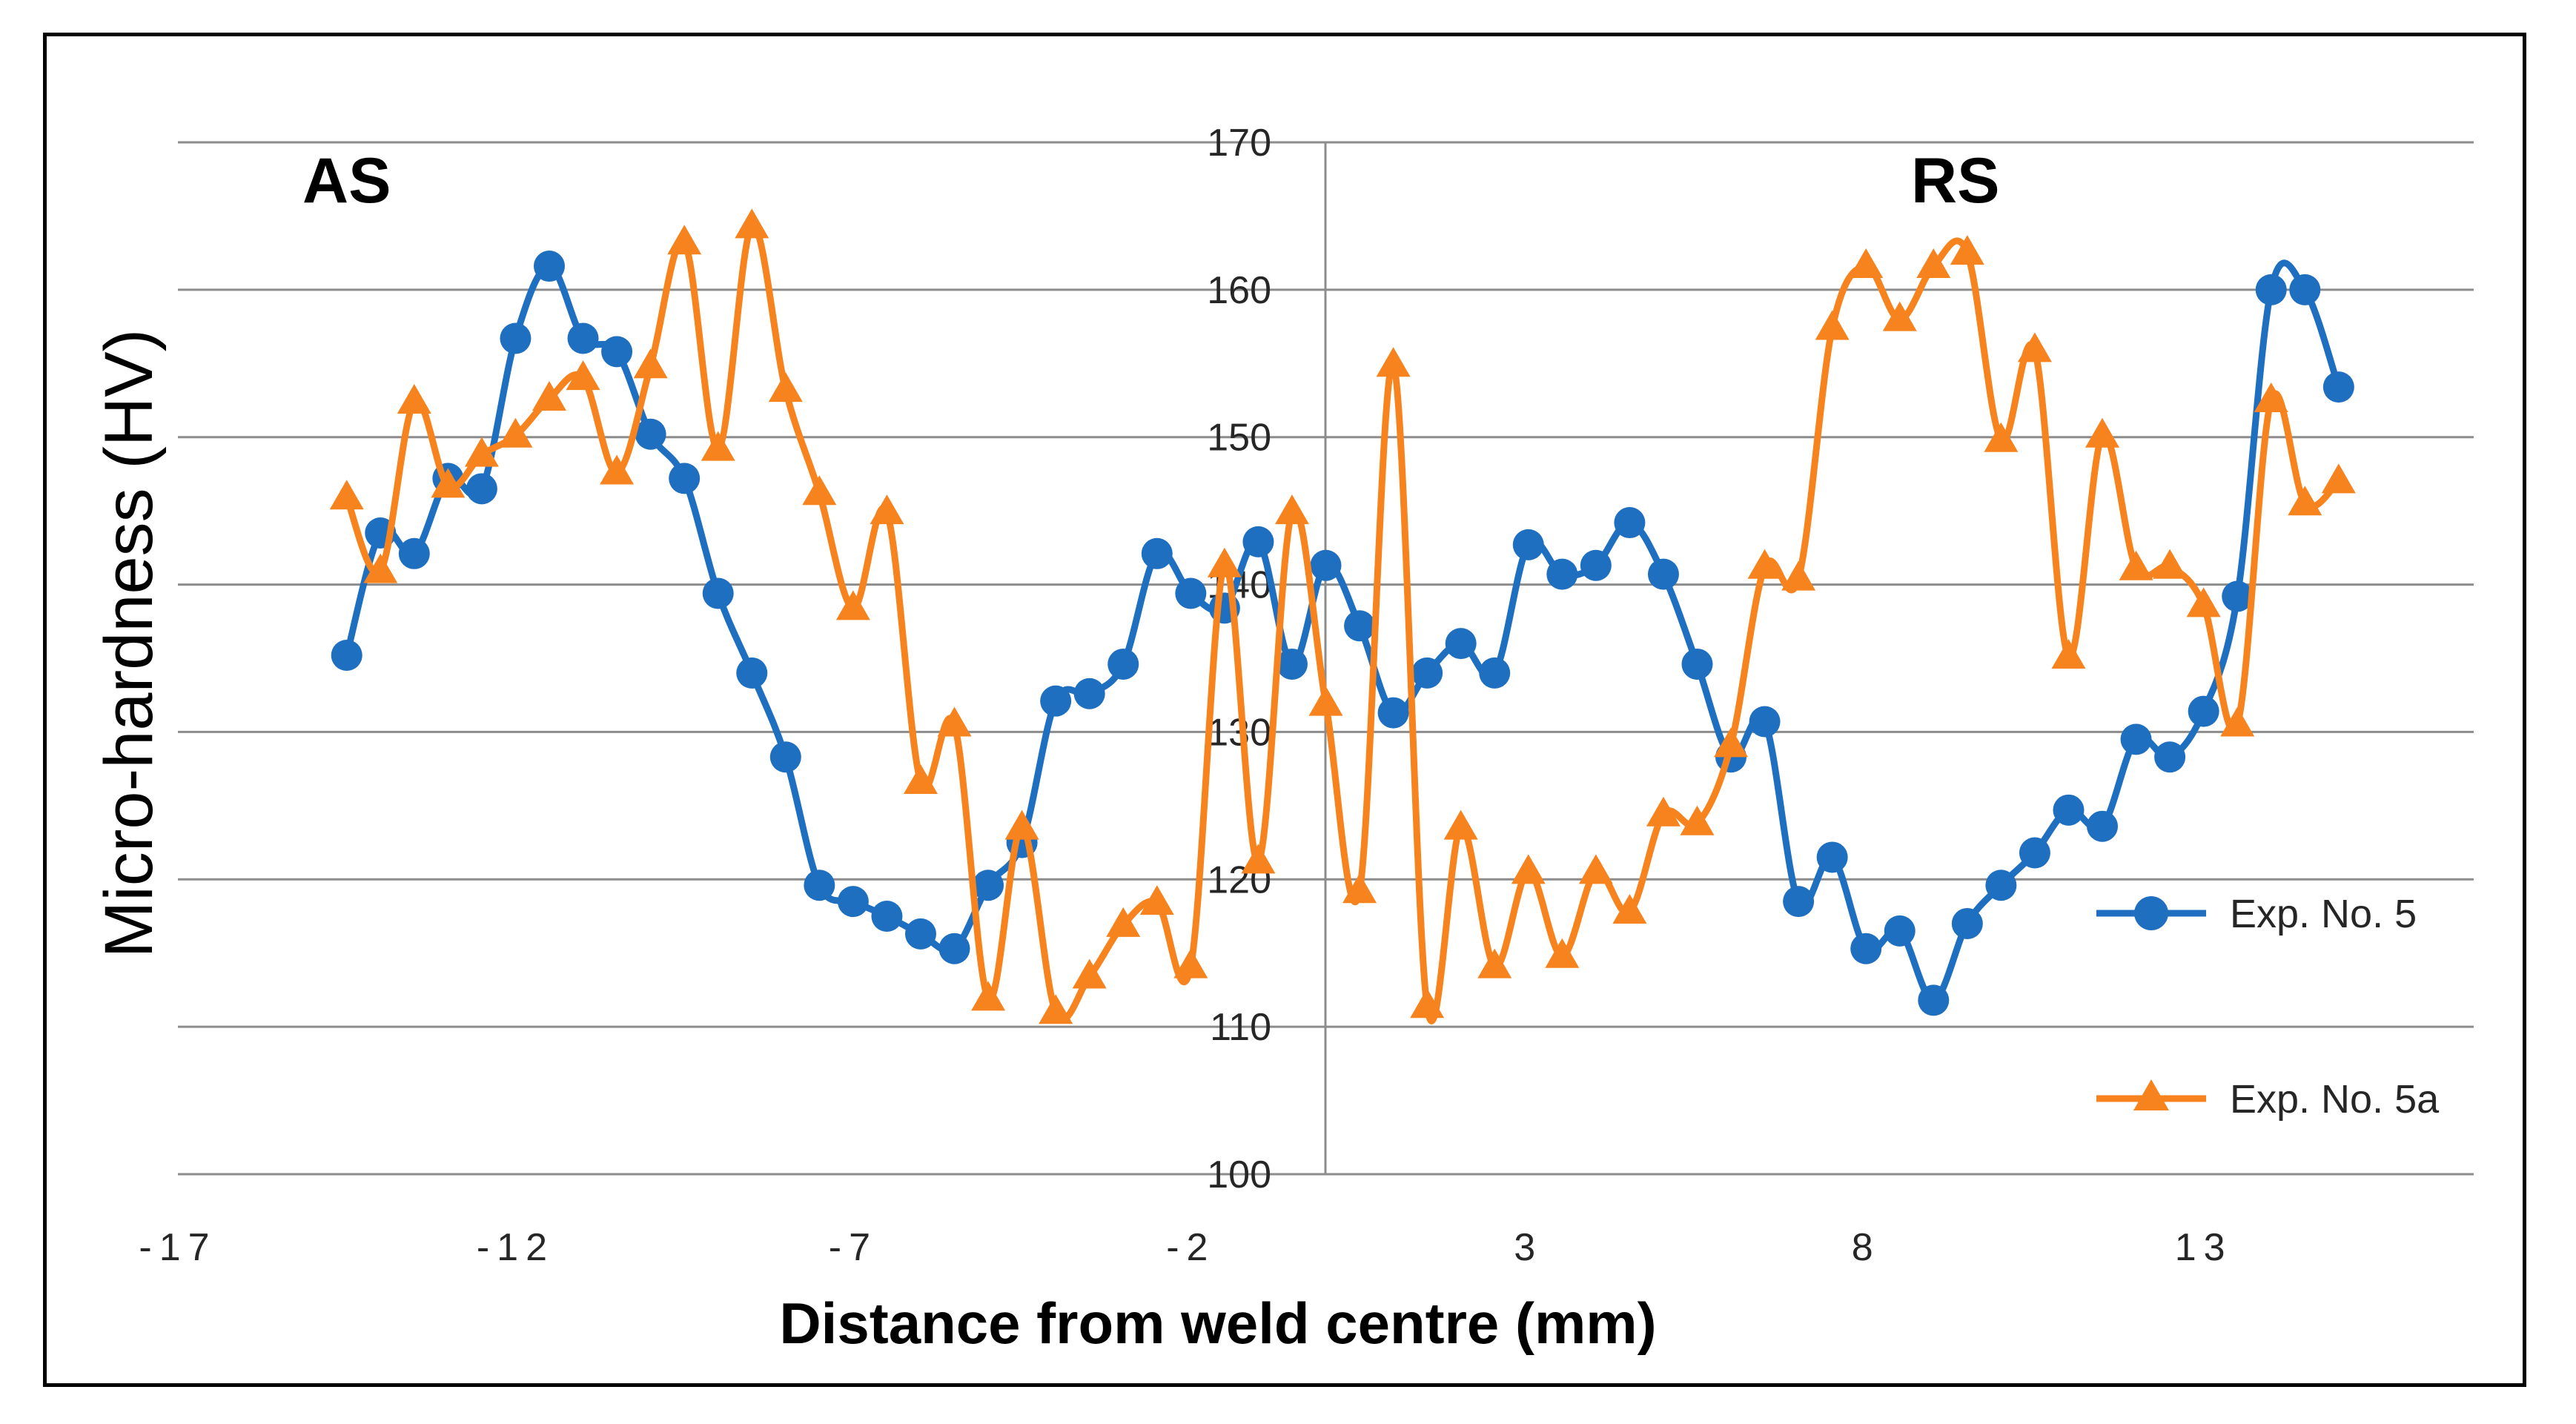 The width and height of the screenshot is (2576, 1424). What do you see at coordinates (1955, 180) in the screenshot?
I see `retreating-side-label: RS` at bounding box center [1955, 180].